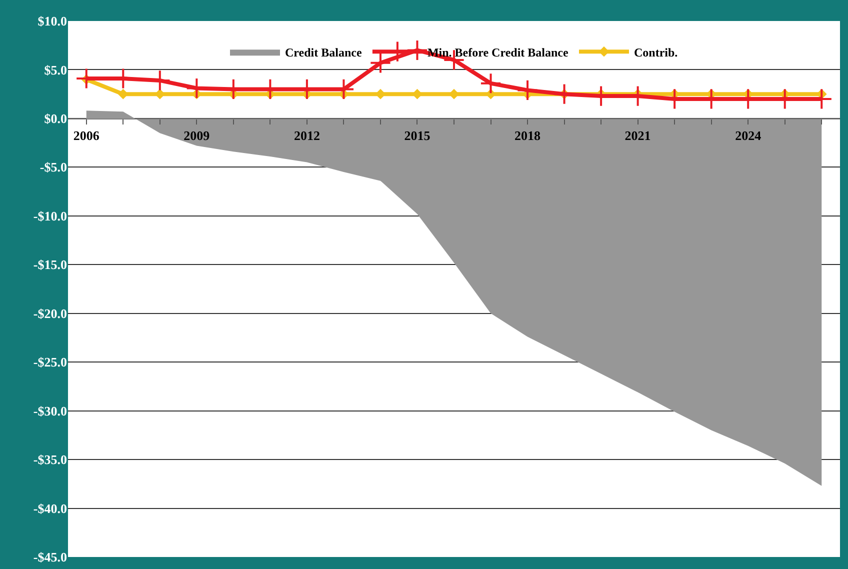 This screenshot has height=569, width=848. Describe the element at coordinates (55, 70) in the screenshot. I see `y-tick-label: $5.0` at that location.